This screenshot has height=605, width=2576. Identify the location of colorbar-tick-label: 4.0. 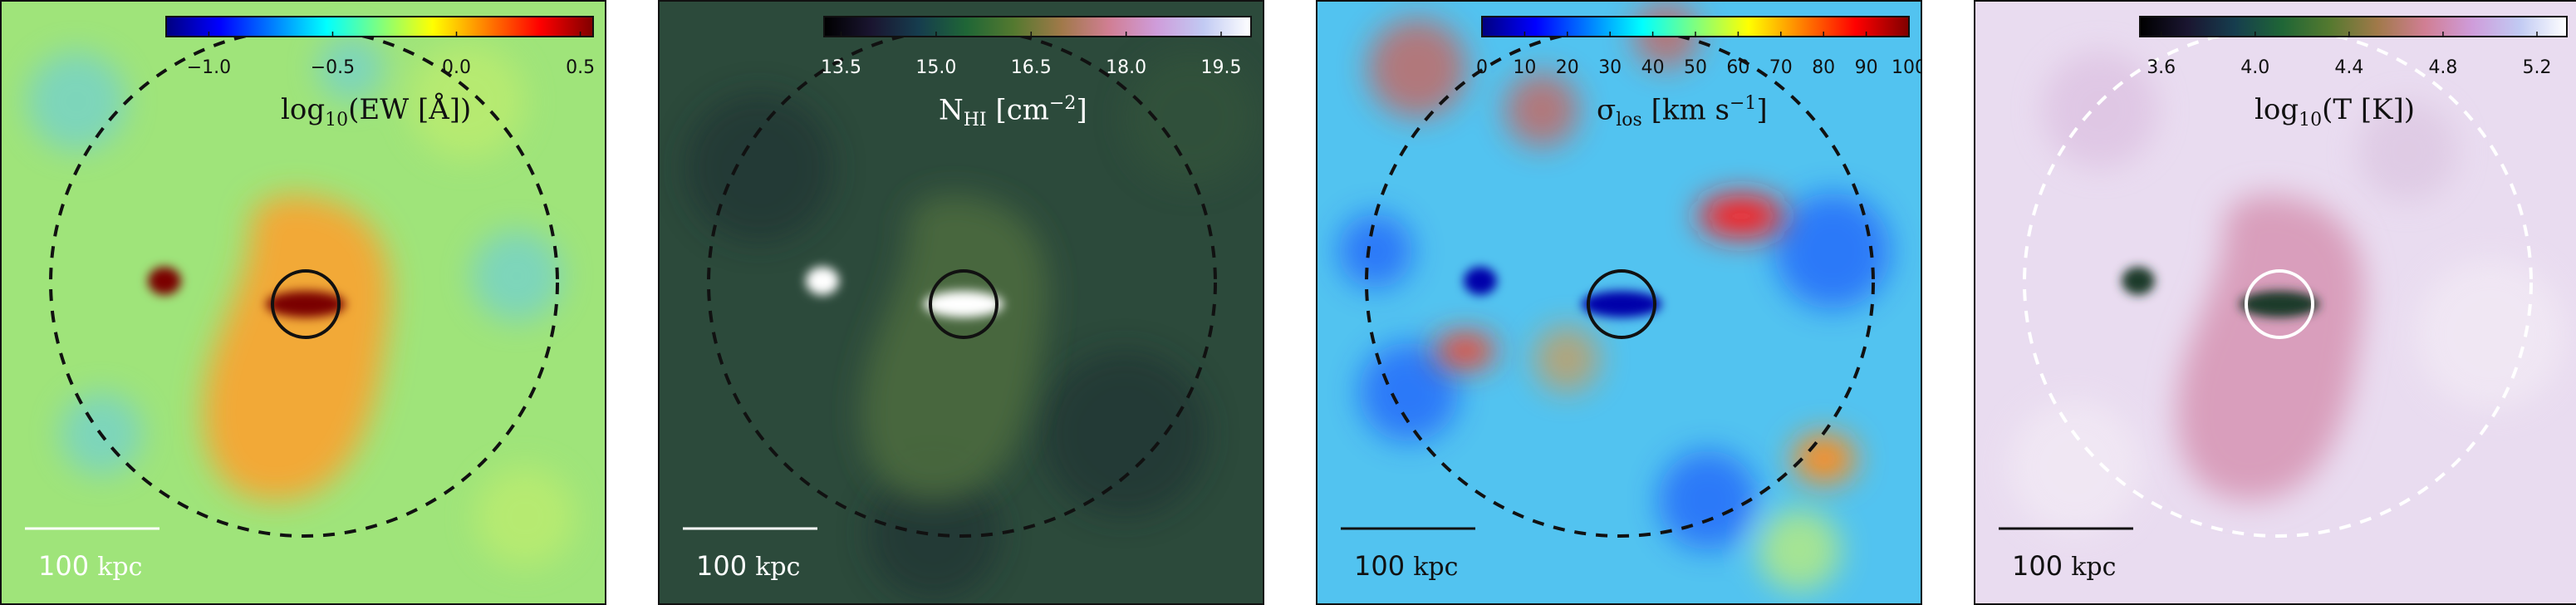
(2254, 67).